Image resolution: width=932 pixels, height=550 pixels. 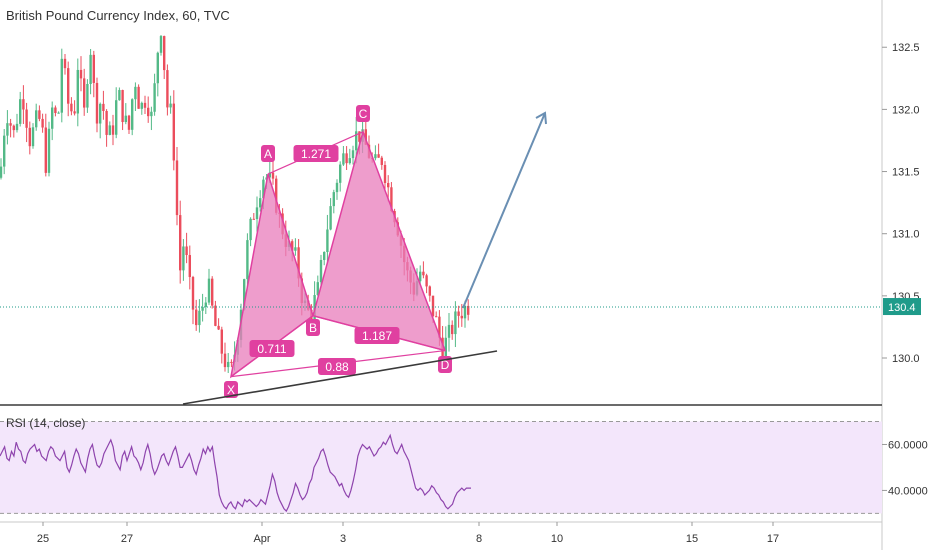 I want to click on pattern-point-x: X, so click(x=231, y=389).